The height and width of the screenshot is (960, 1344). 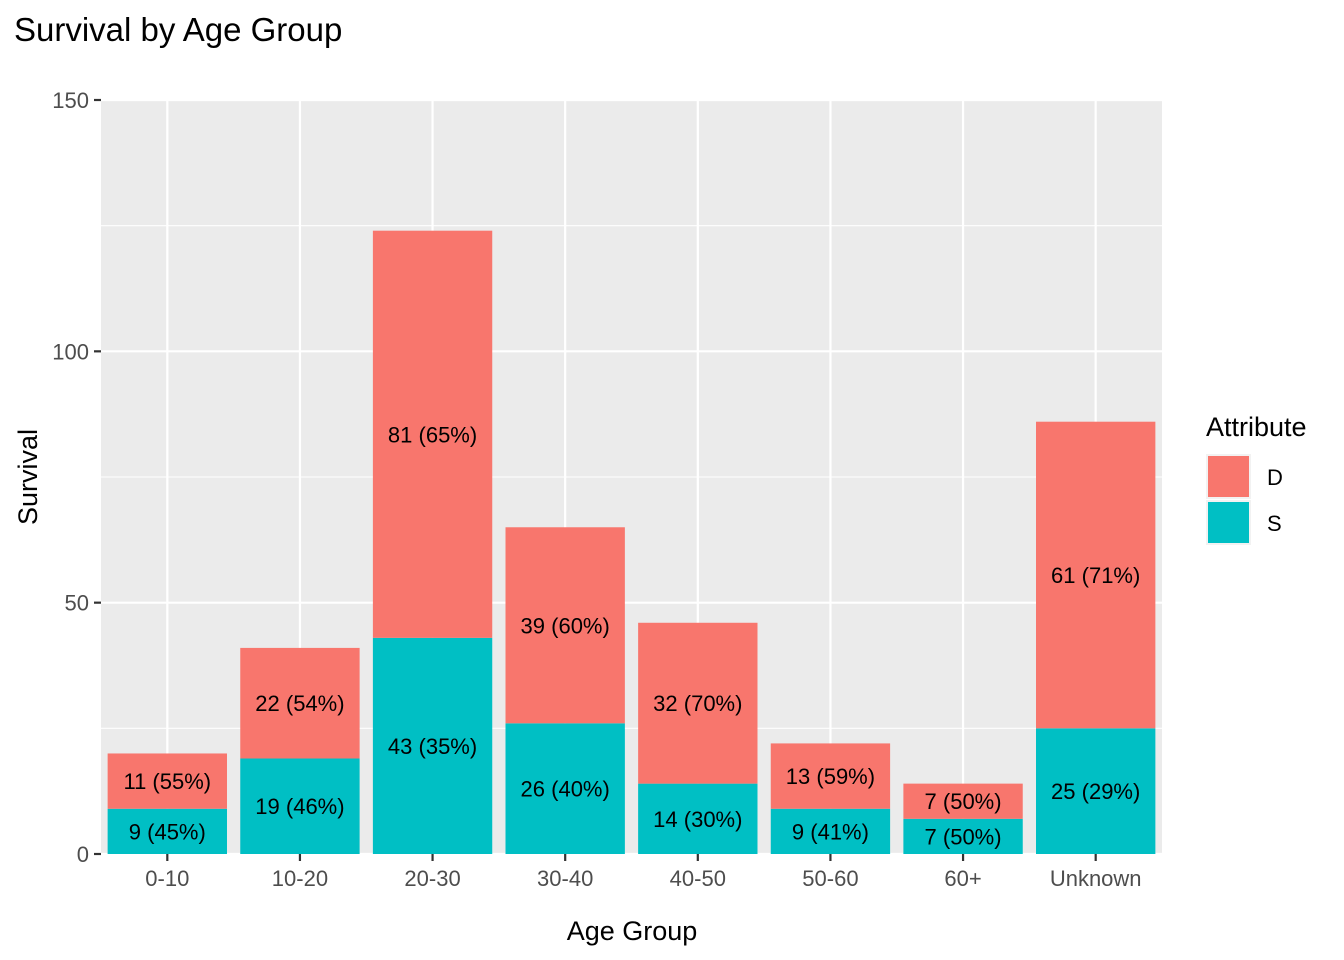 What do you see at coordinates (178, 29) in the screenshot?
I see `chart-title: Survival by Age Group` at bounding box center [178, 29].